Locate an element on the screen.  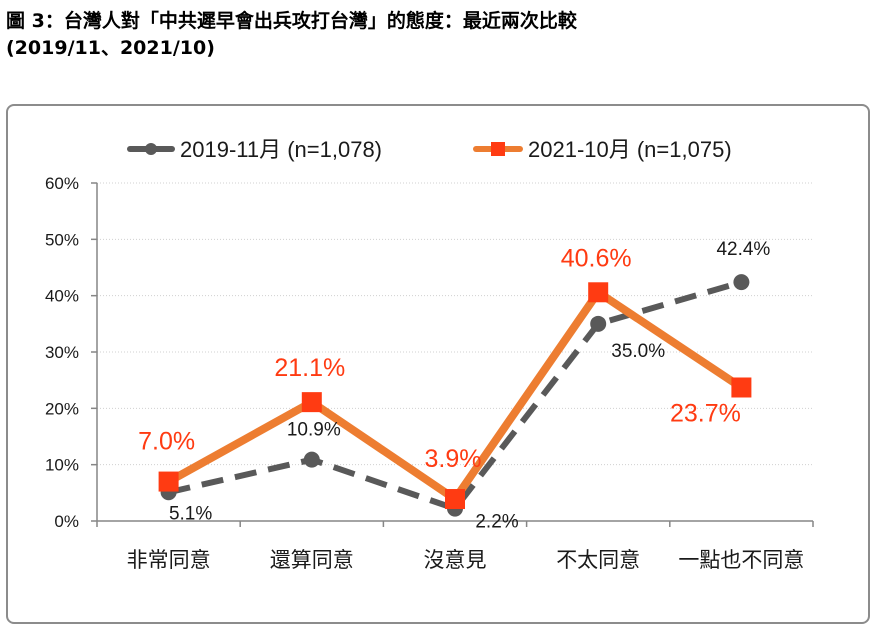
data-label-2019: 42.4% is located at coordinates (743, 249).